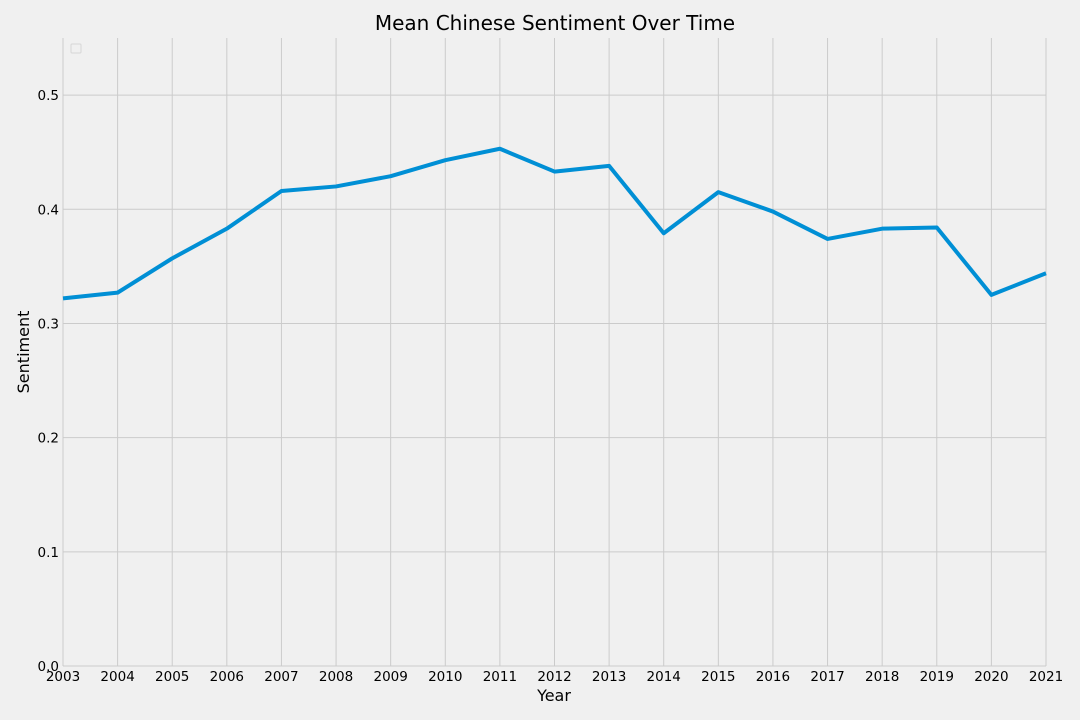 This screenshot has height=720, width=1080. What do you see at coordinates (937, 677) in the screenshot?
I see `x-tick-label: 2019` at bounding box center [937, 677].